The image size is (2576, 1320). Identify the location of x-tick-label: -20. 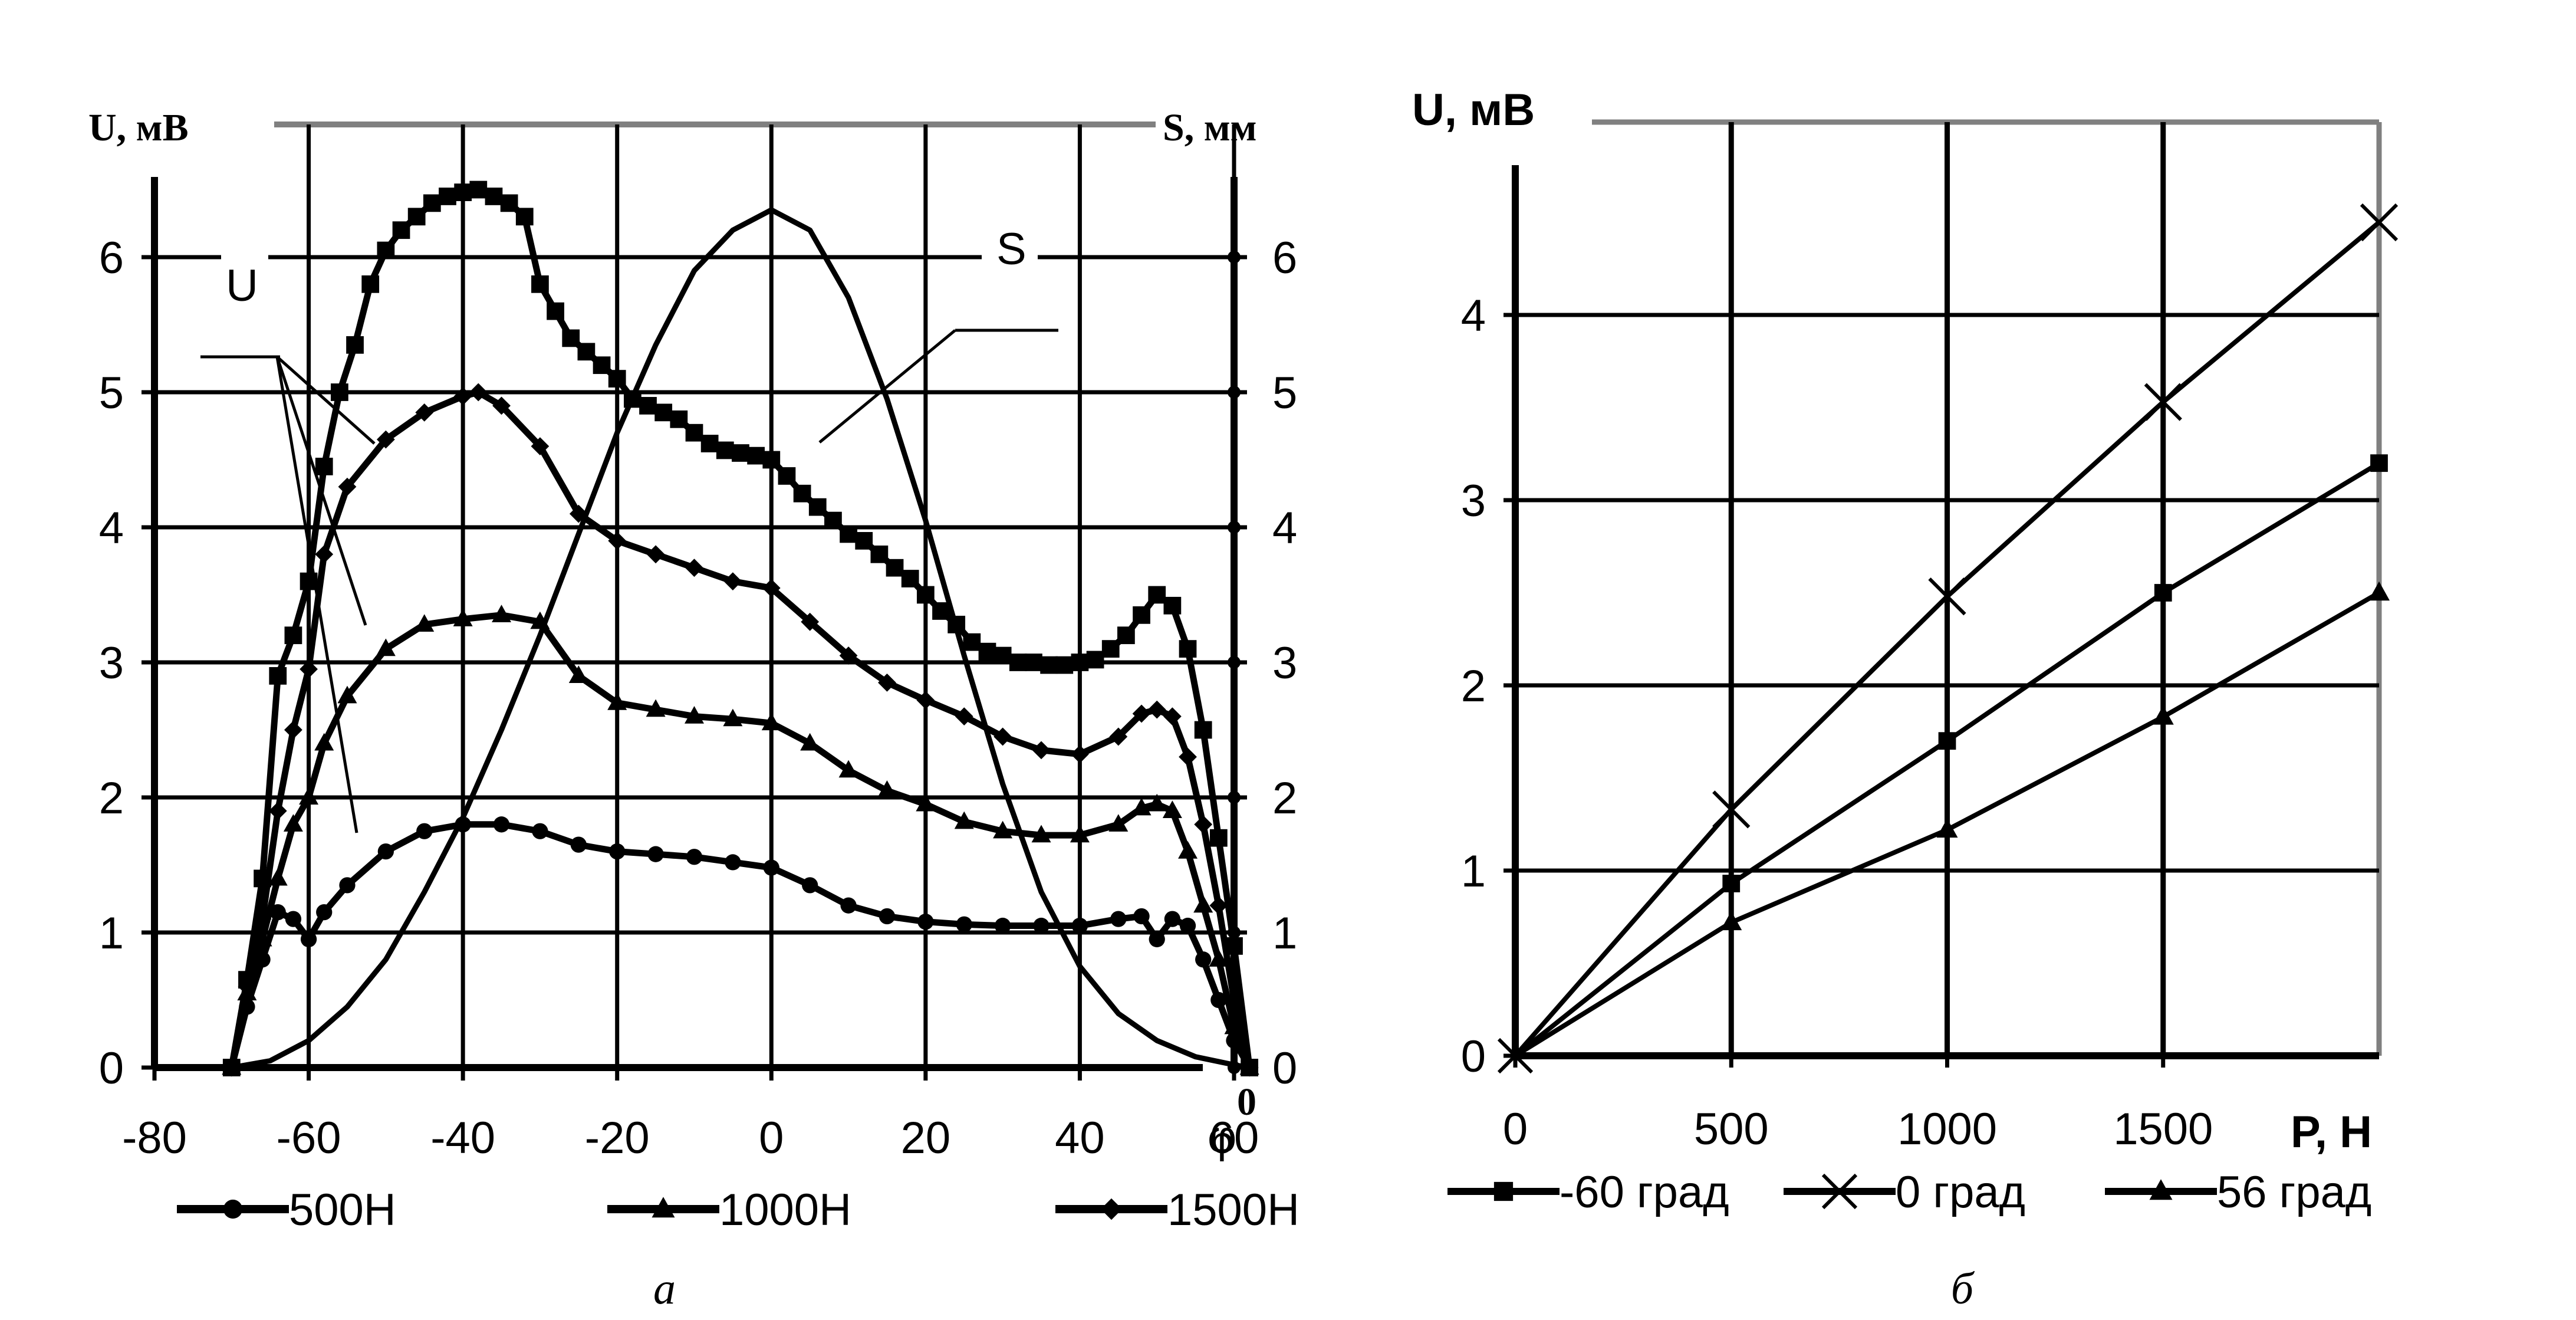
(617, 1138).